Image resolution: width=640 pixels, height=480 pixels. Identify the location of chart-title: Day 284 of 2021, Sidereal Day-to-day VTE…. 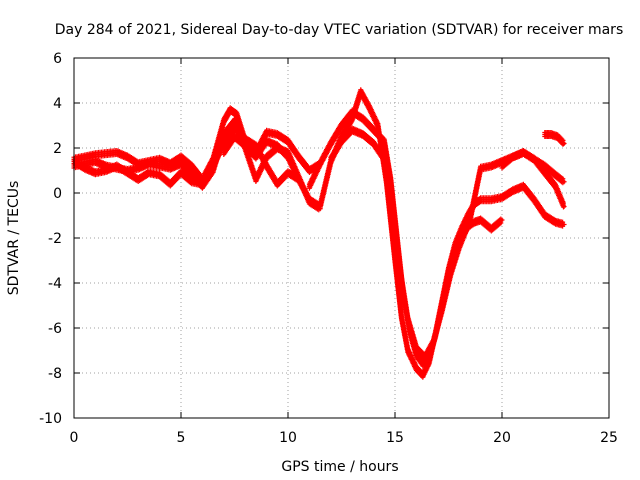
(339, 30).